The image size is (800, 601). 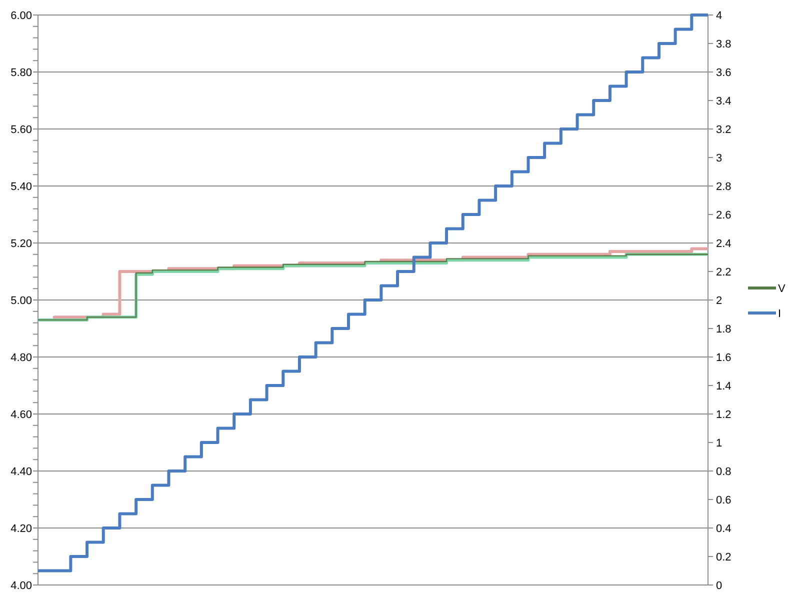 I want to click on y2-tick-label: 0.8, so click(x=724, y=472).